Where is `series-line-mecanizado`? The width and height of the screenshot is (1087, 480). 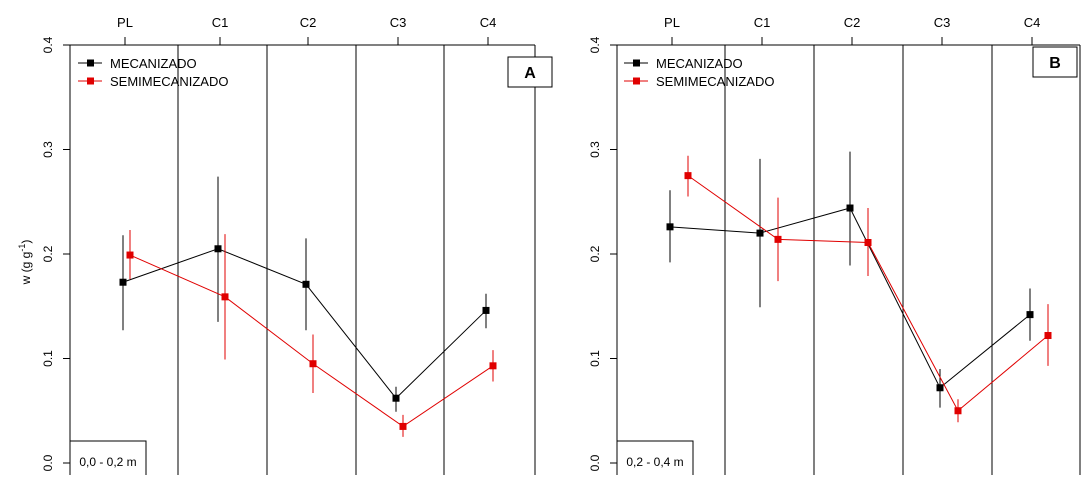
series-line-mecanizado is located at coordinates (304, 323).